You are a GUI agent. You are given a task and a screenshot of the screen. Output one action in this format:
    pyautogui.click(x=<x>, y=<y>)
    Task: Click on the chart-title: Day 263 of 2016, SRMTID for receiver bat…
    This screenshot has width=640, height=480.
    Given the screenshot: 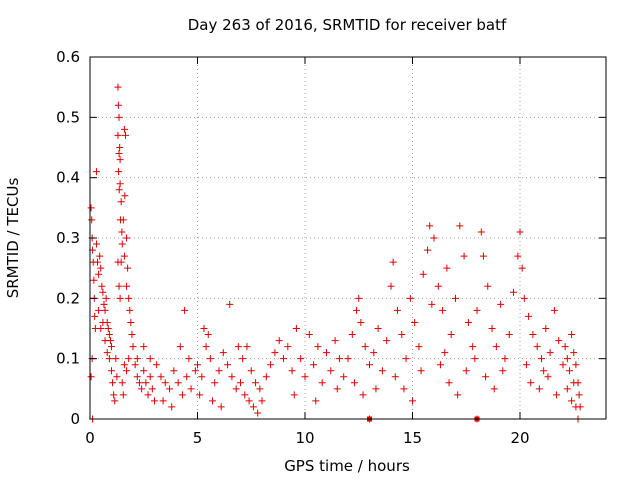 What is the action you would take?
    pyautogui.click(x=347, y=25)
    